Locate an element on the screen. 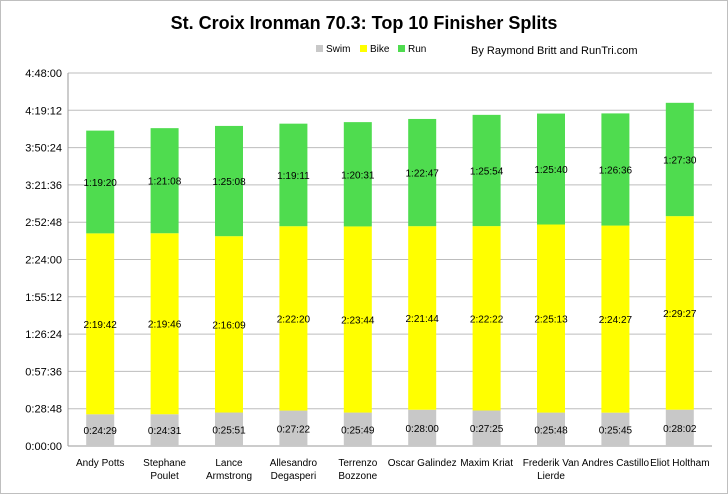 The width and height of the screenshot is (728, 494). data-label-swim: 0:28:00 is located at coordinates (423, 429).